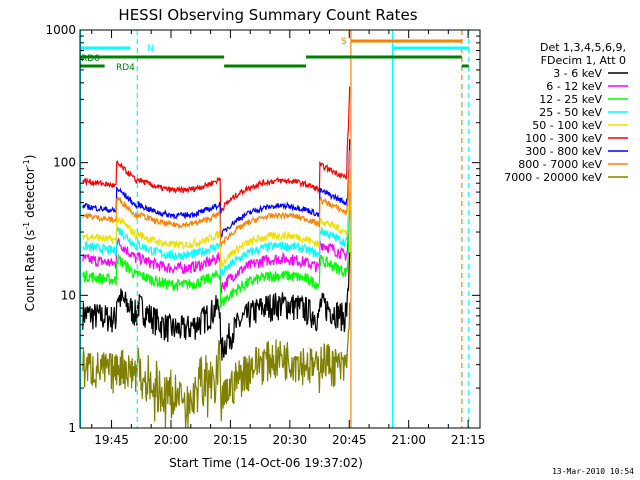 This screenshot has width=640, height=480. I want to click on flag-label-rd0: RD0, so click(90, 59).